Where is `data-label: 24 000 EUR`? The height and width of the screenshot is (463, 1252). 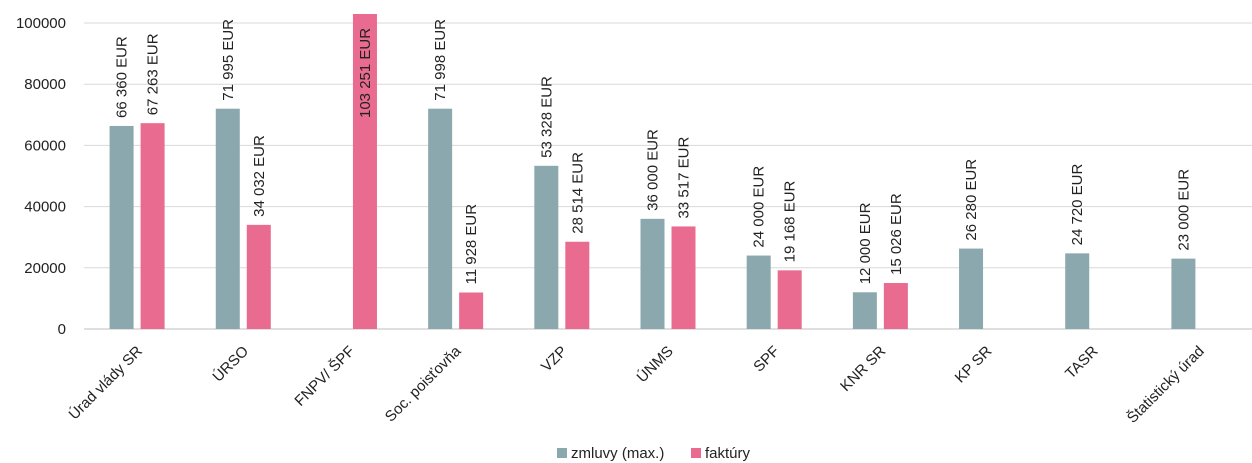
data-label: 24 000 EUR is located at coordinates (759, 207).